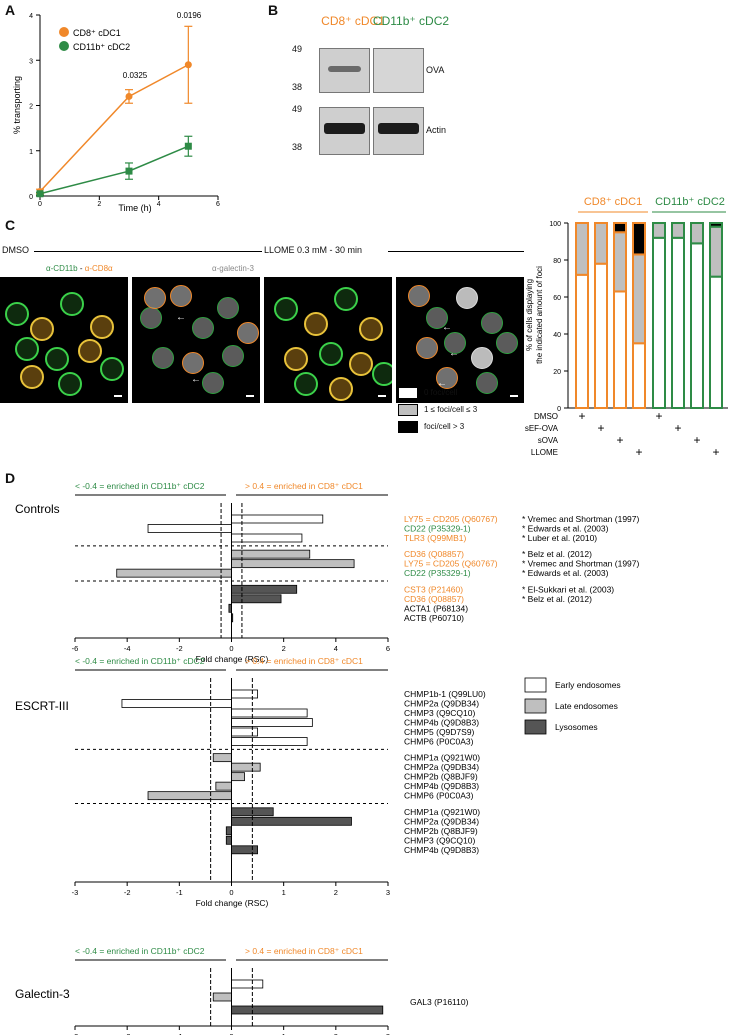  Describe the element at coordinates (539, 315) in the screenshot. I see `bar-ylabel-line2: the indicated amount of foci` at that location.